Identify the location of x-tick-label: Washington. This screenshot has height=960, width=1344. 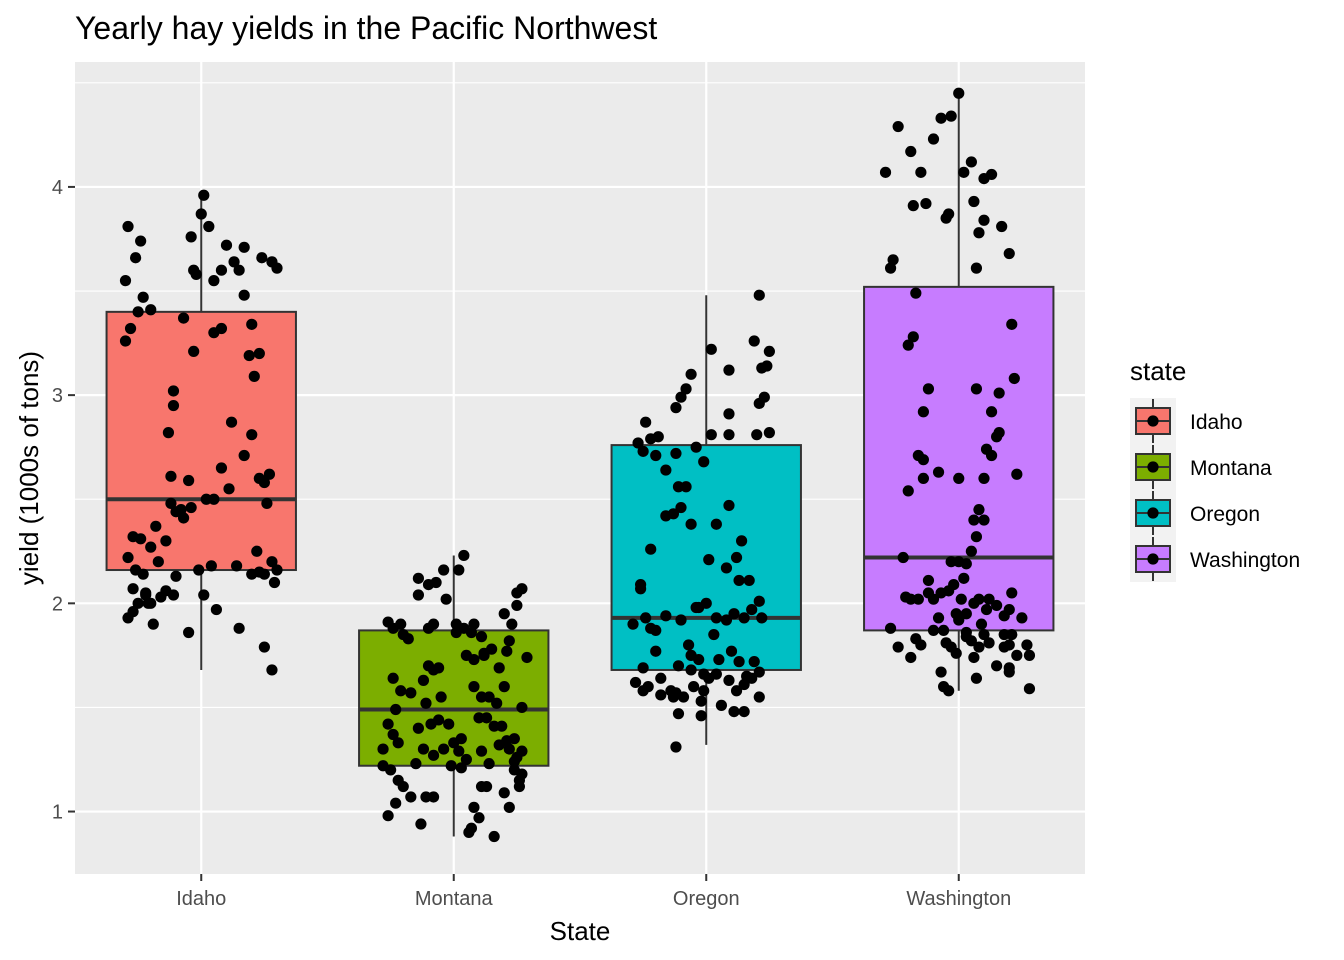
(958, 899).